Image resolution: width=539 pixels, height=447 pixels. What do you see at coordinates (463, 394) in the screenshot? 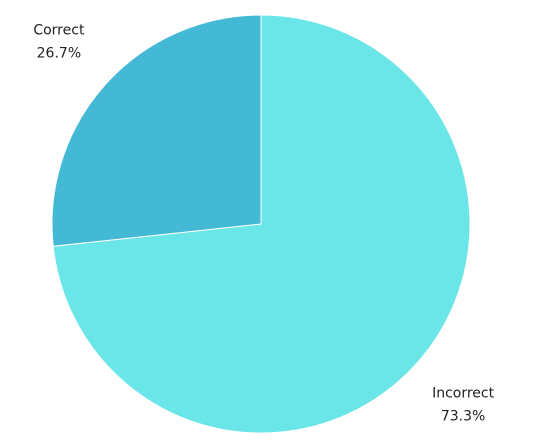
I see `slice-label: Incorrect` at bounding box center [463, 394].